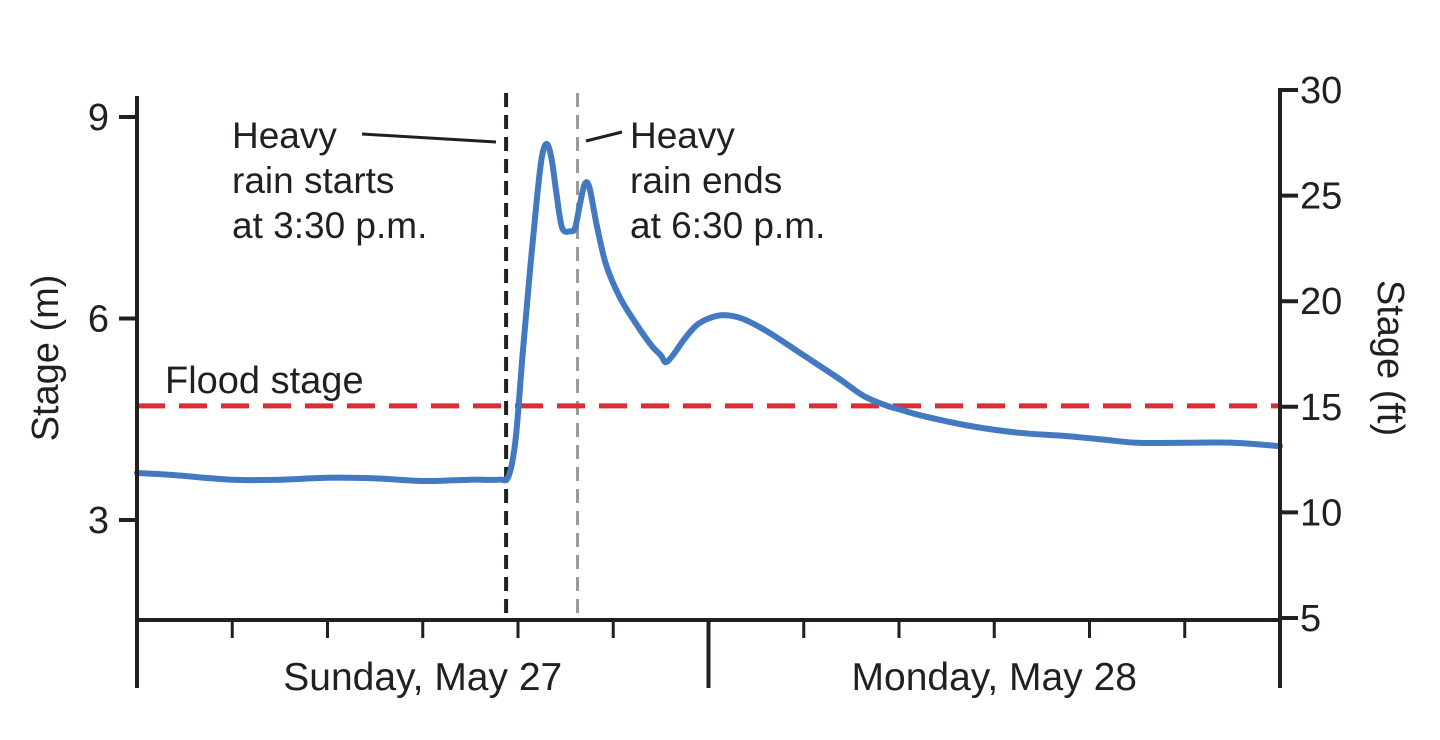  What do you see at coordinates (98, 118) in the screenshot?
I see `left-y-tick-label-9: 9` at bounding box center [98, 118].